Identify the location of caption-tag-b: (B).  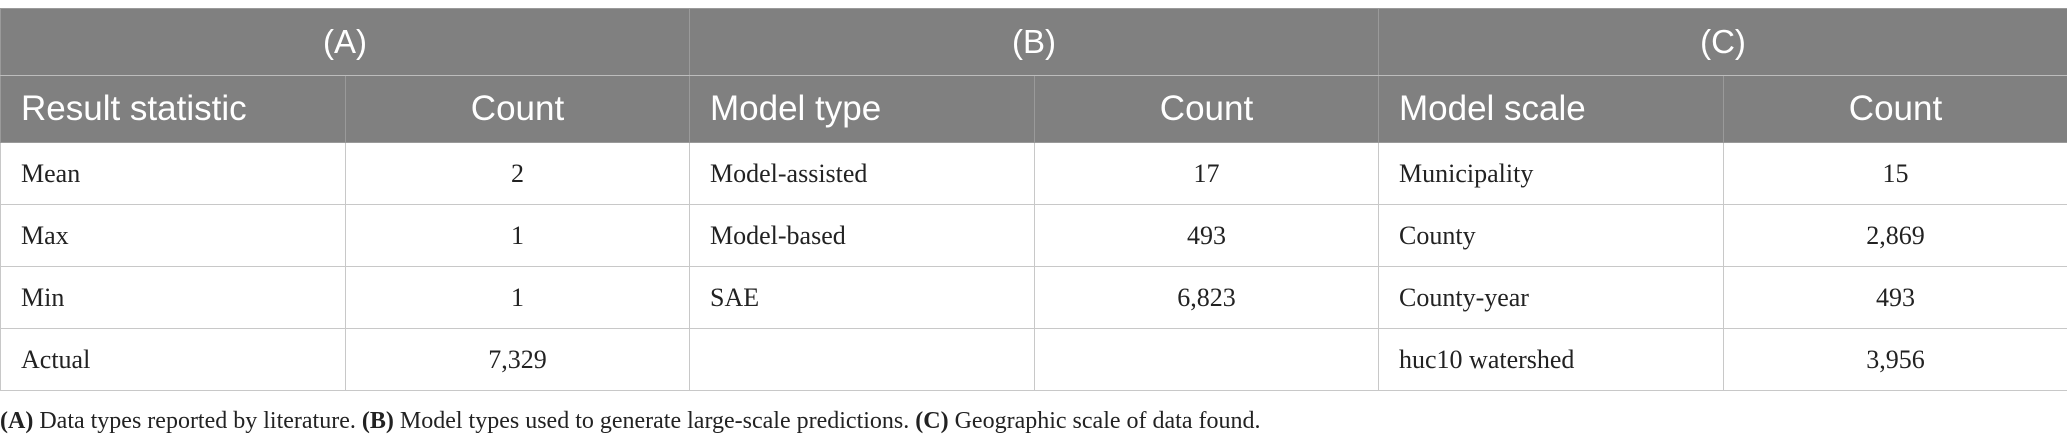
(377, 421).